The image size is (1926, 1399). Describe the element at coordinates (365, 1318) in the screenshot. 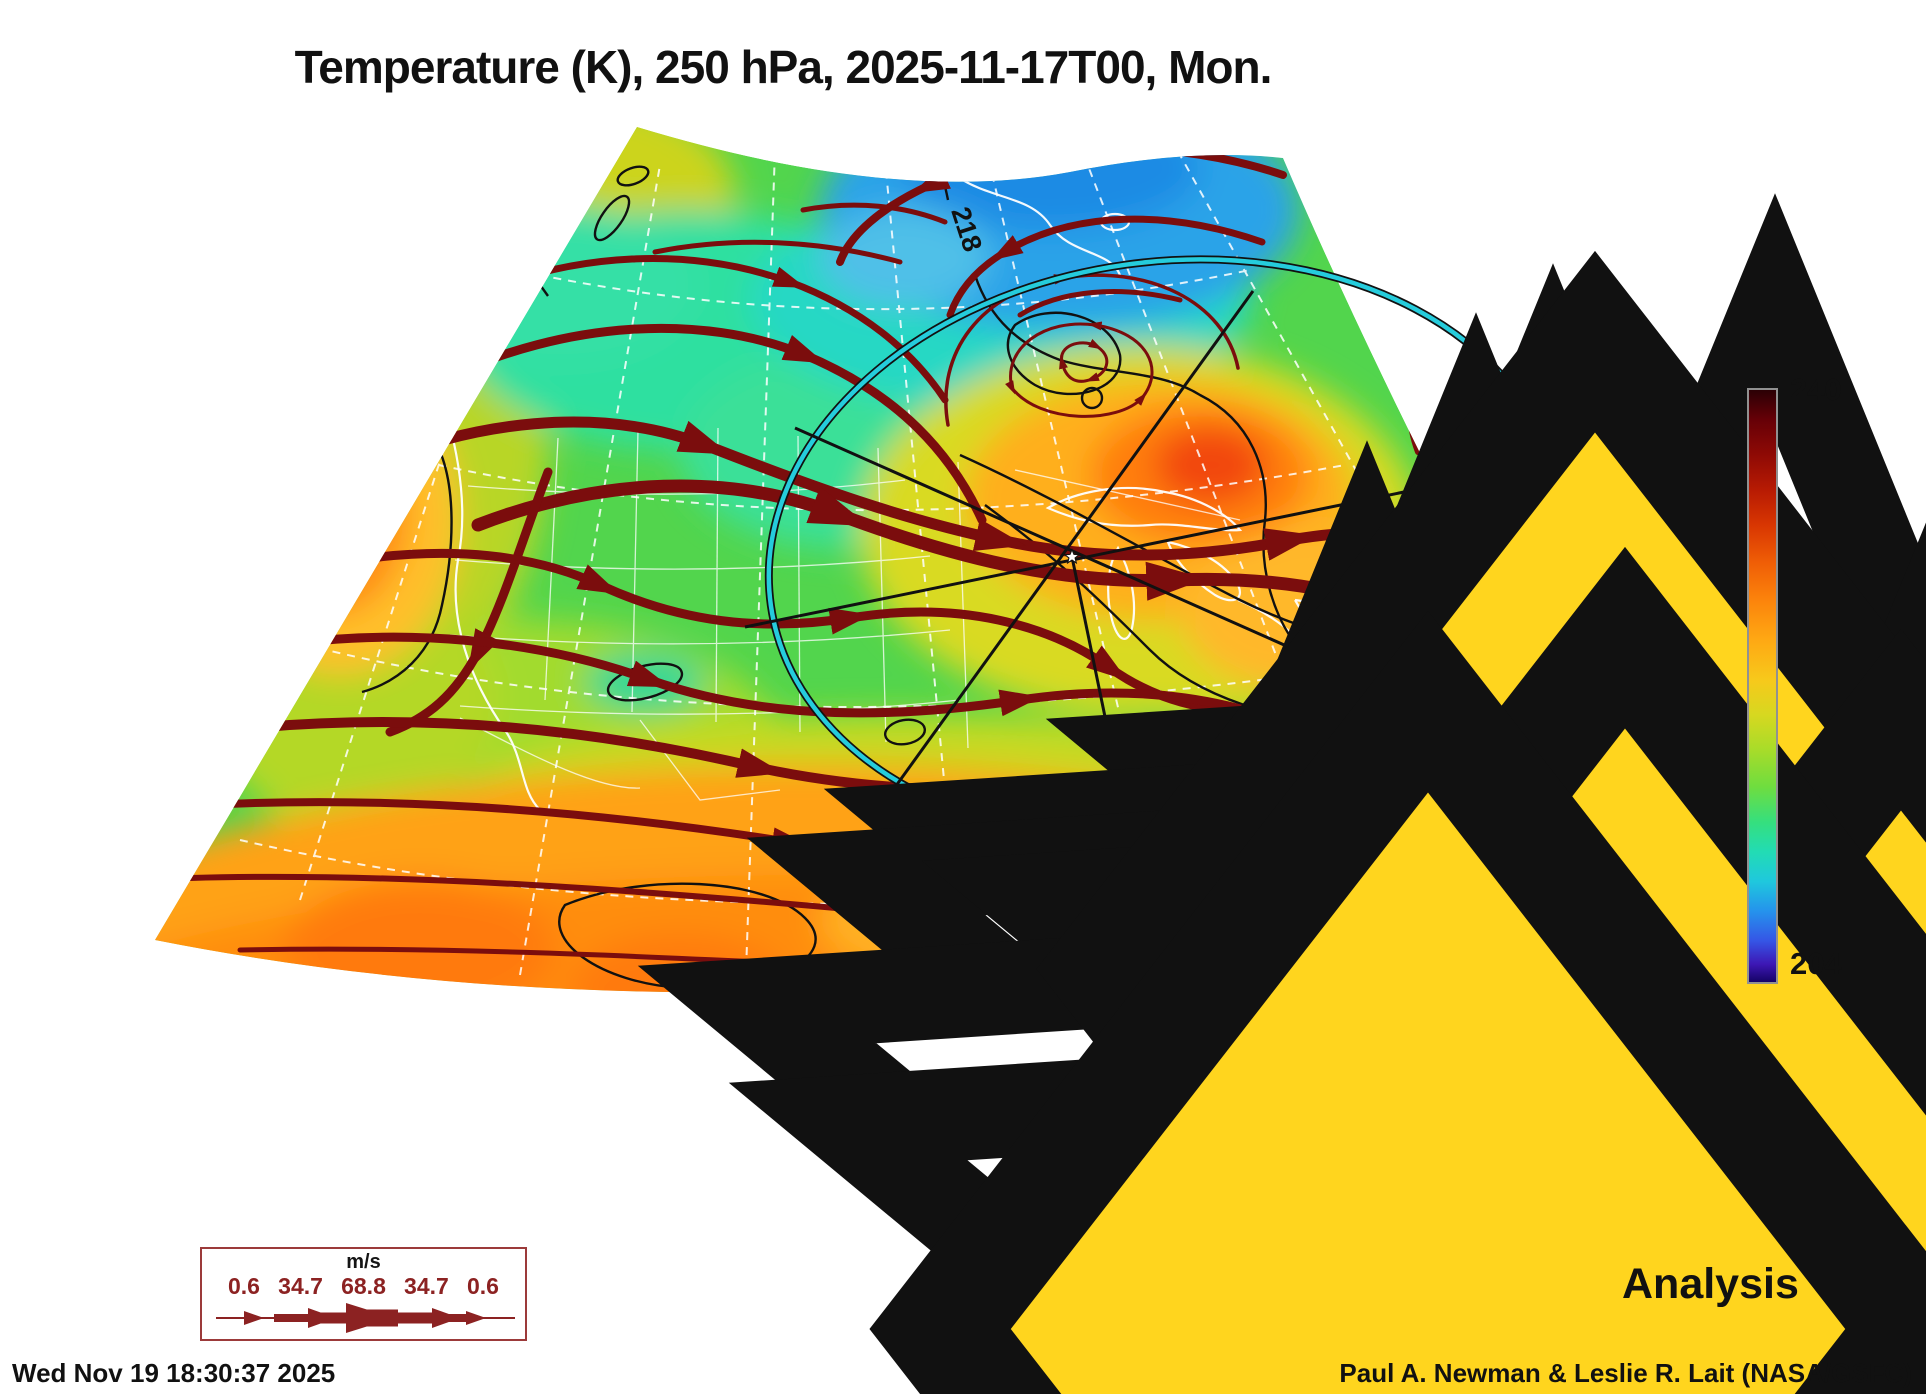

I see `wind-scale-glyph` at that location.